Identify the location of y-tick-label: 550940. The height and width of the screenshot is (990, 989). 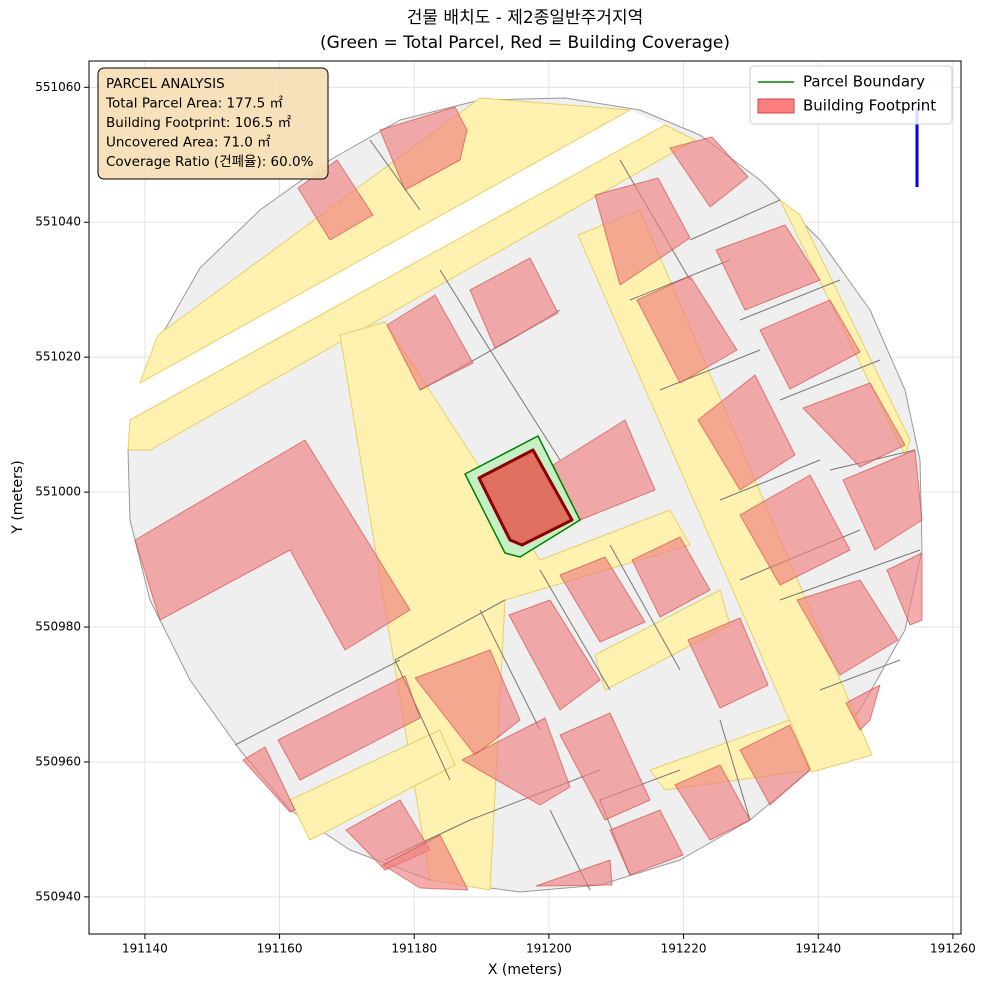
(58, 896).